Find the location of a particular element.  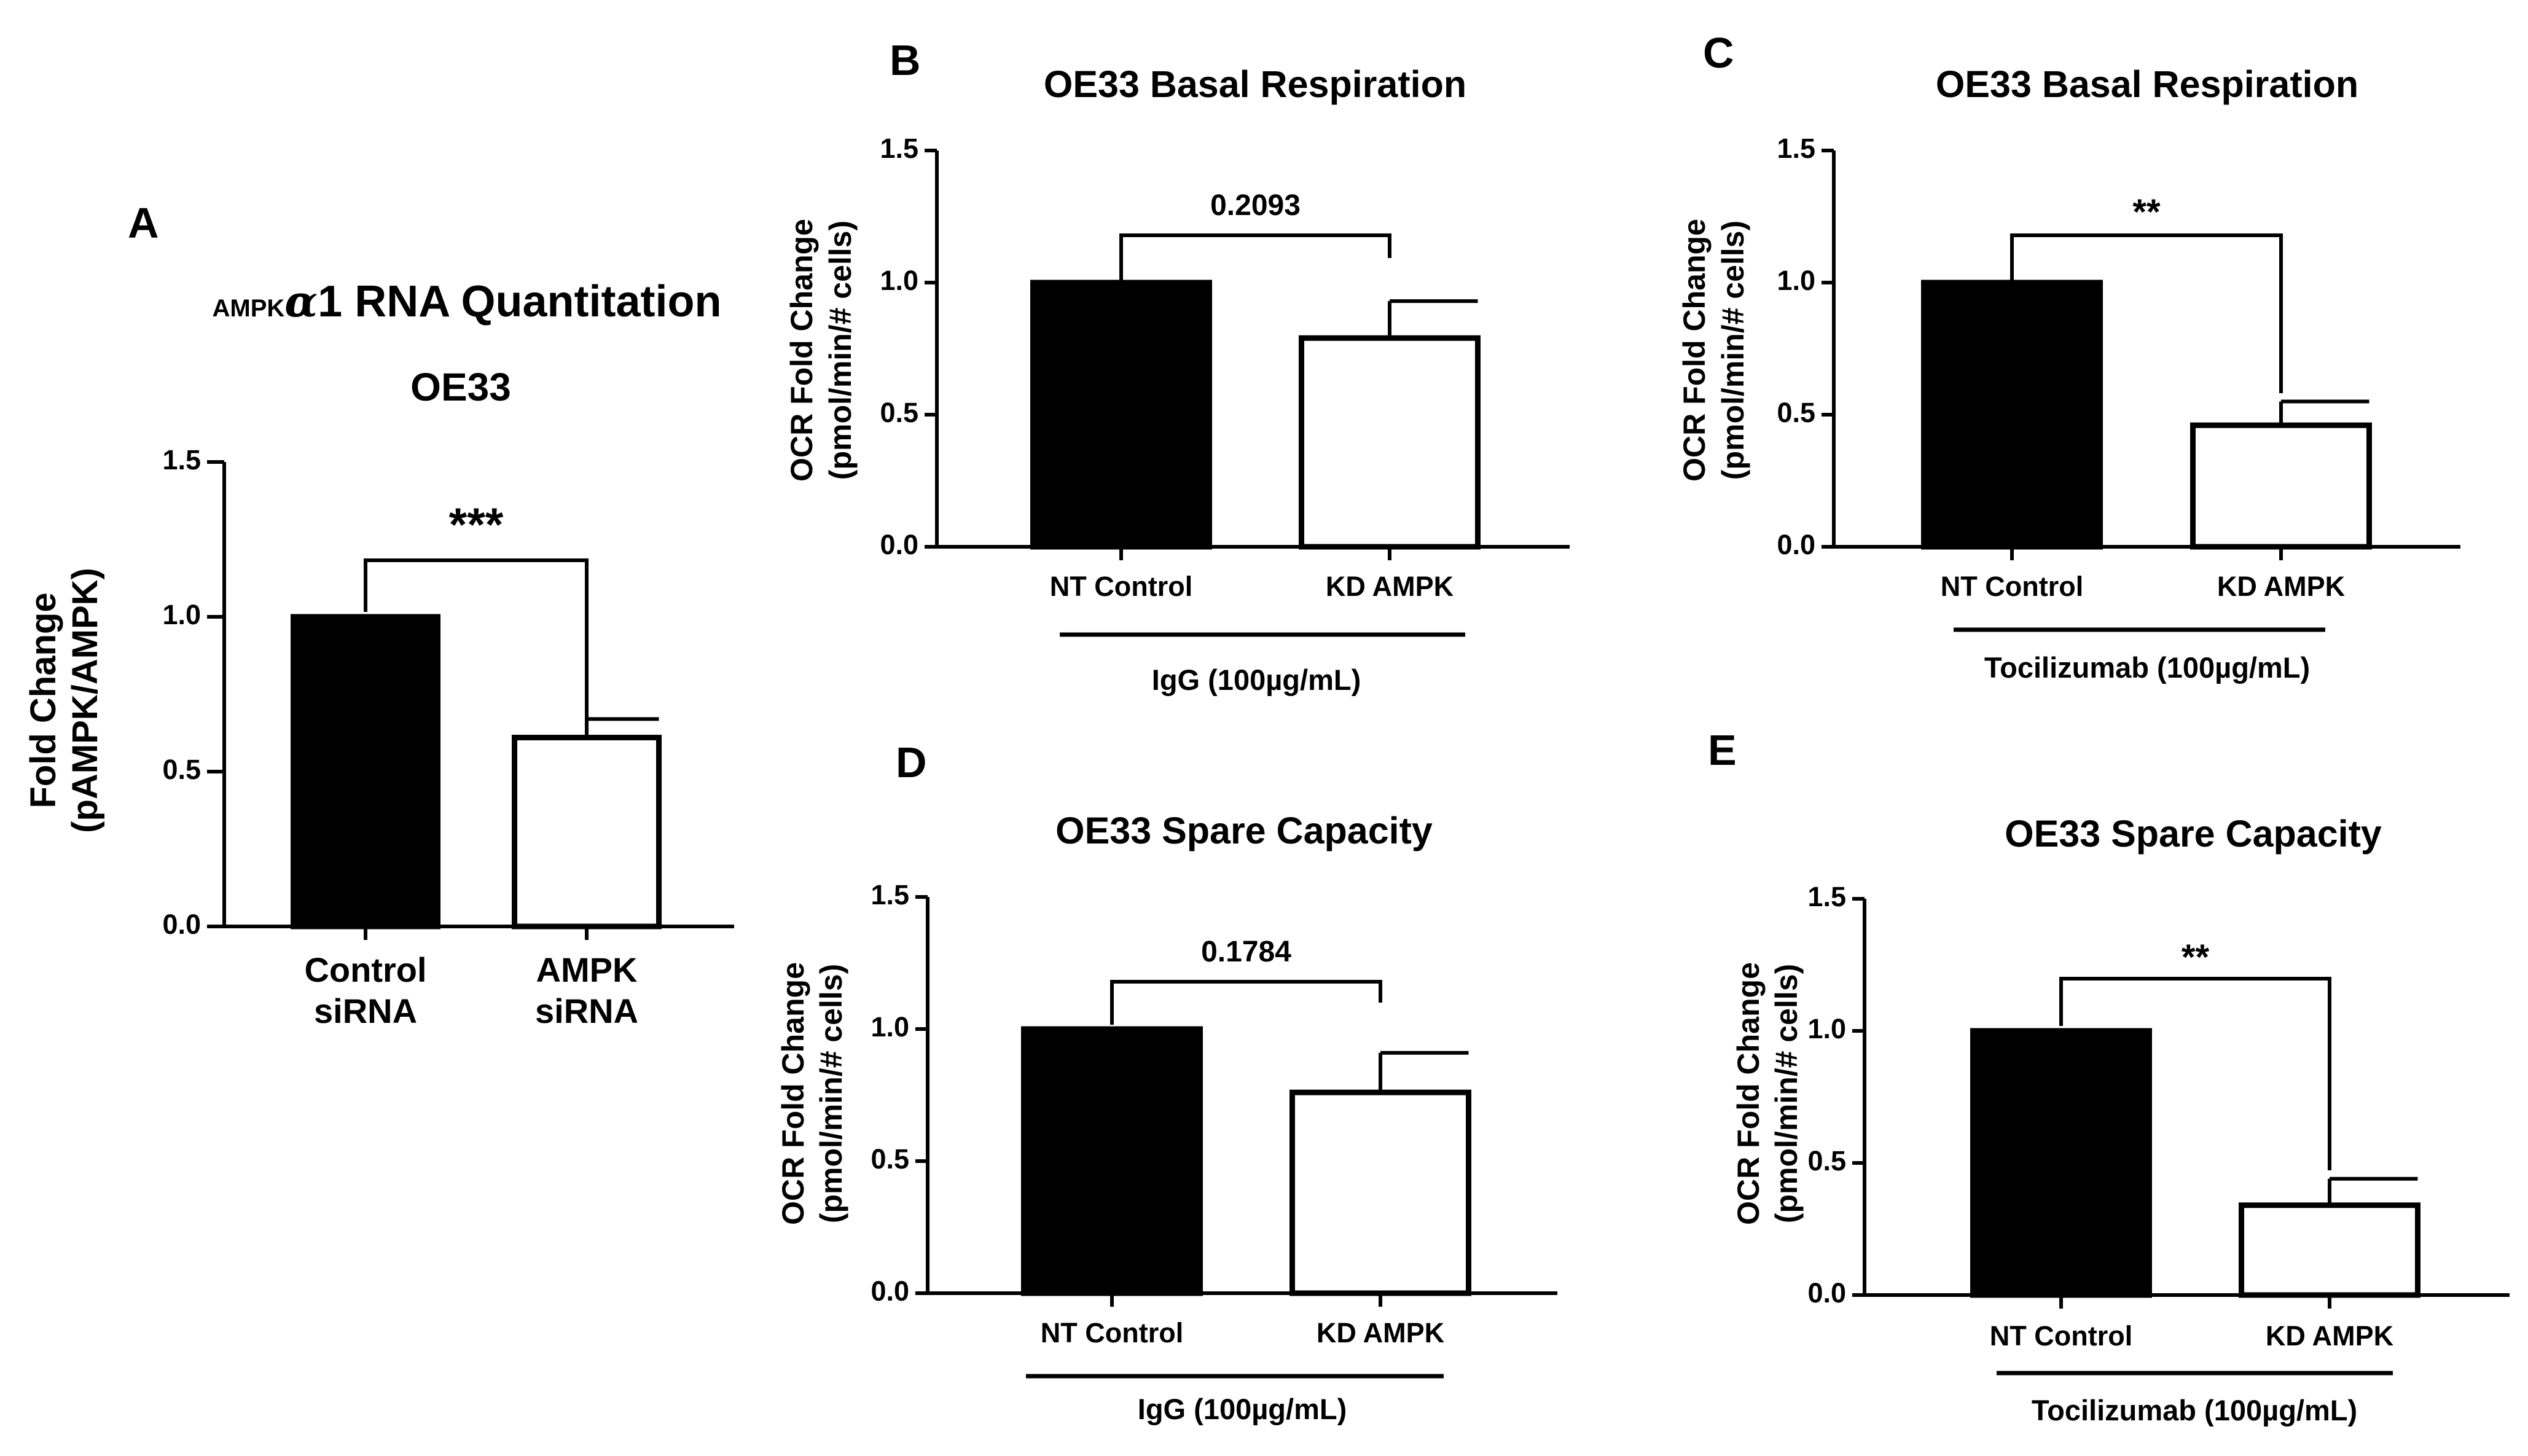

panel-e-category-label: NT Control is located at coordinates (2061, 1336).